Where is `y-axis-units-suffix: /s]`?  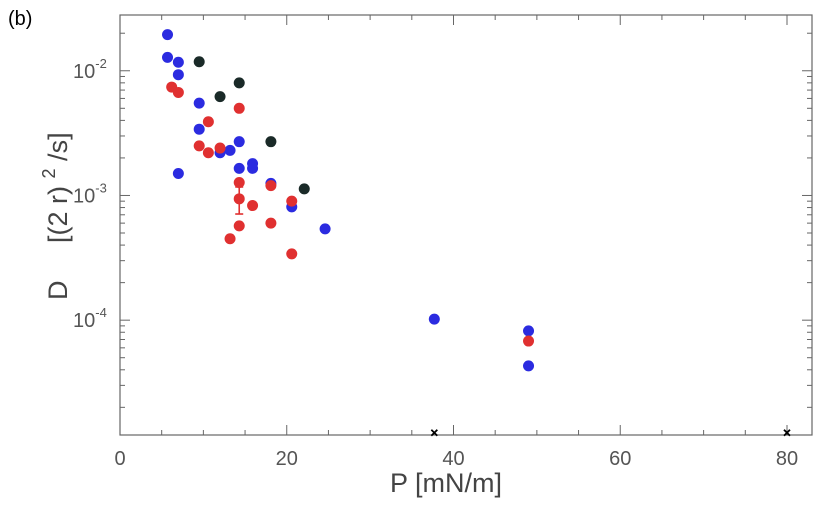 y-axis-units-suffix: /s] is located at coordinates (58, 146).